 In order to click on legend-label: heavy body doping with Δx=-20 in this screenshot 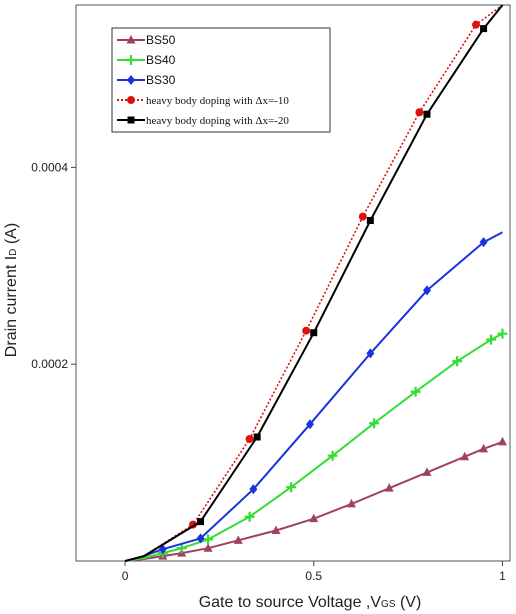, I will do `click(217, 121)`.